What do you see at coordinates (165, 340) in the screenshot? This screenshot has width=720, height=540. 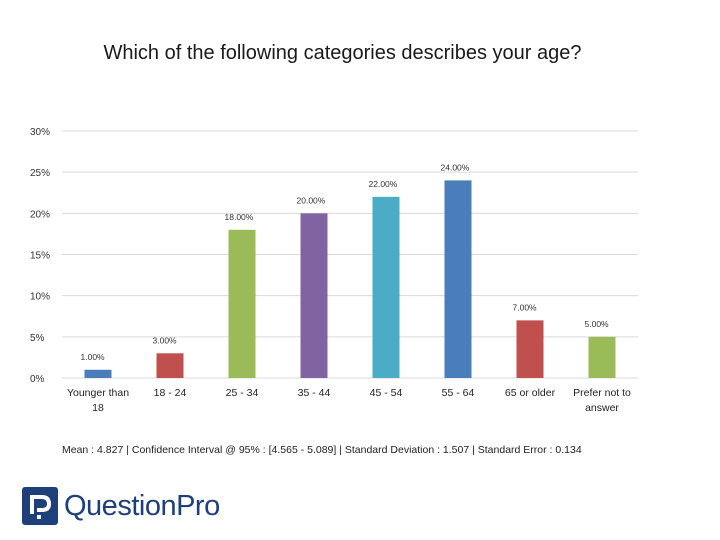 I see `data-label: 3.00%` at bounding box center [165, 340].